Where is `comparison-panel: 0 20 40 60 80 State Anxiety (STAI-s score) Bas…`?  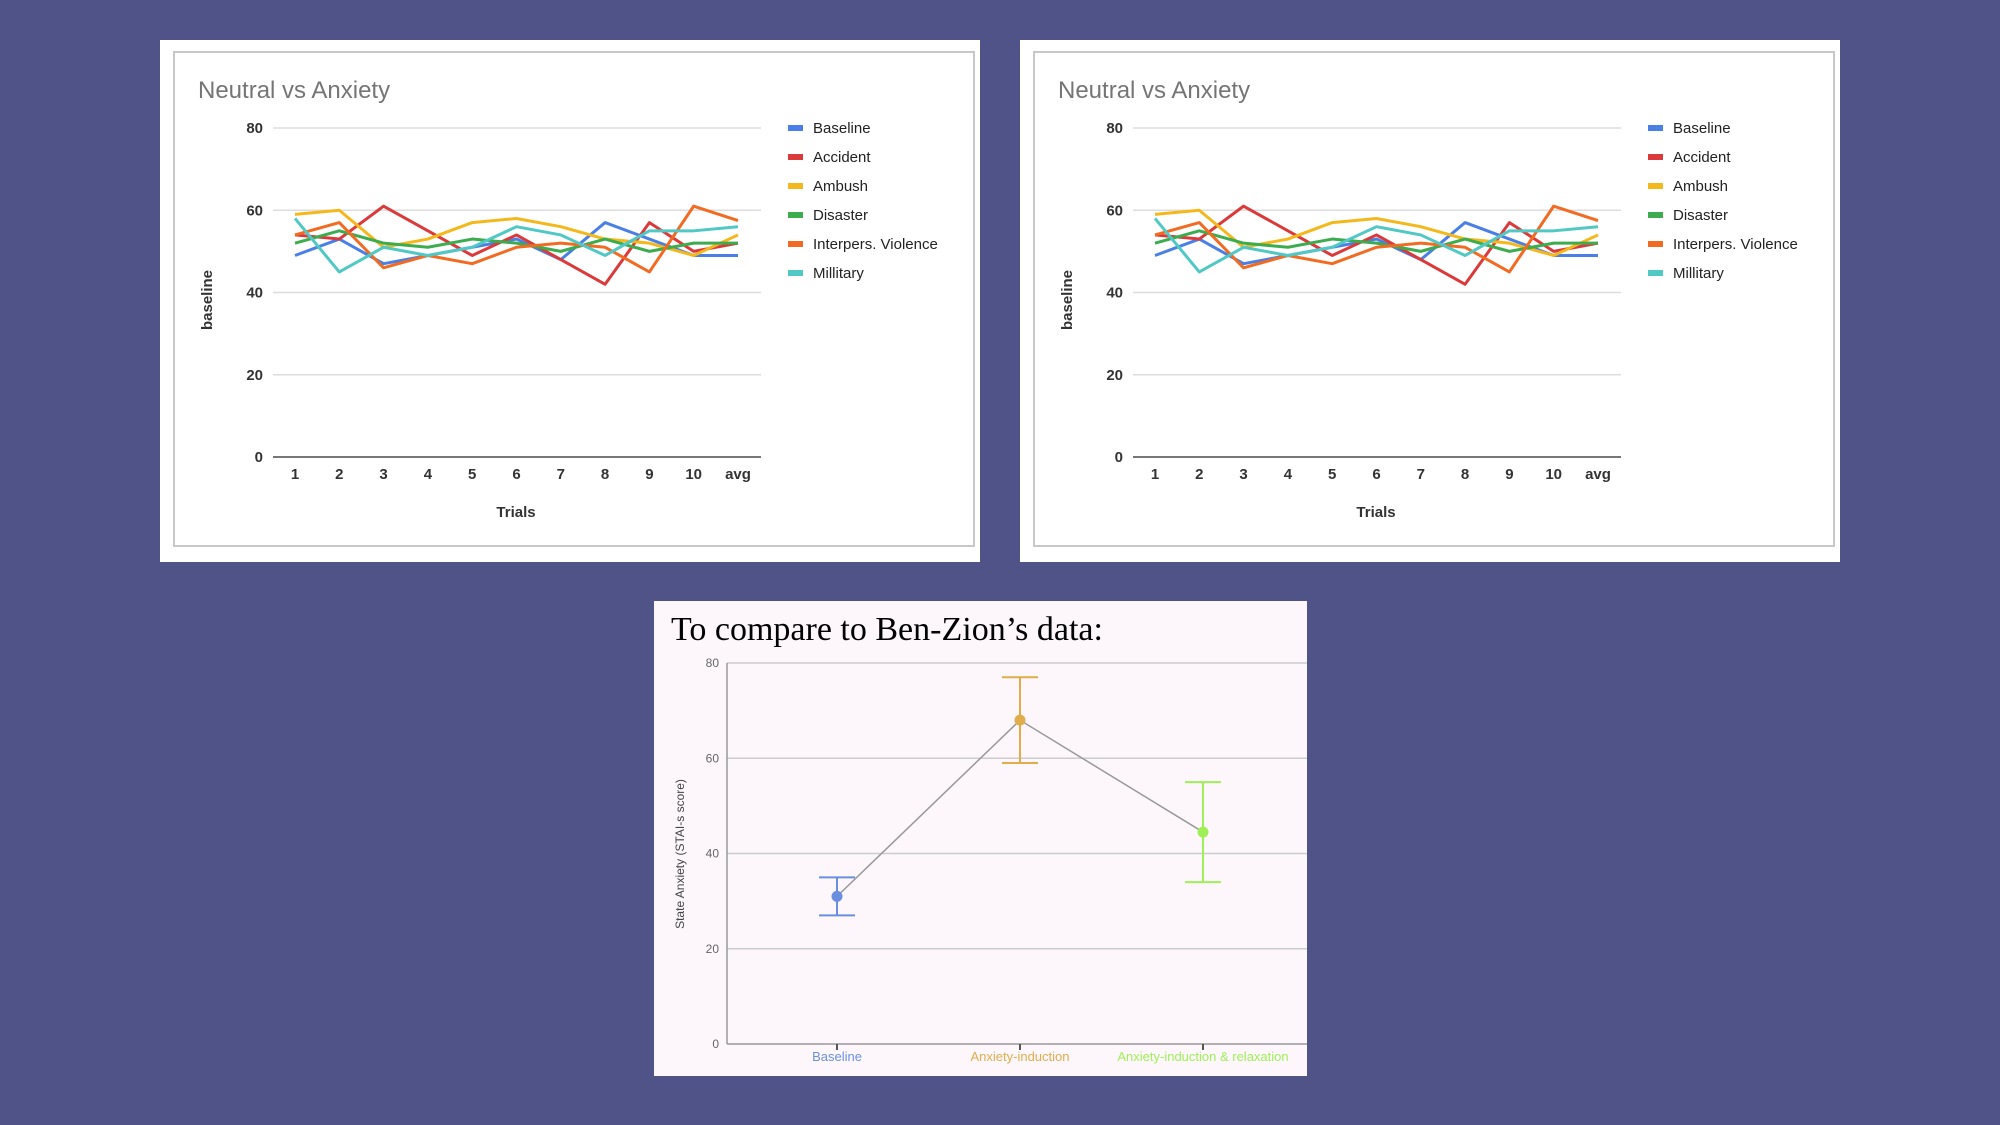 comparison-panel: 0 20 40 60 80 State Anxiety (STAI-s score) Bas… is located at coordinates (980, 838).